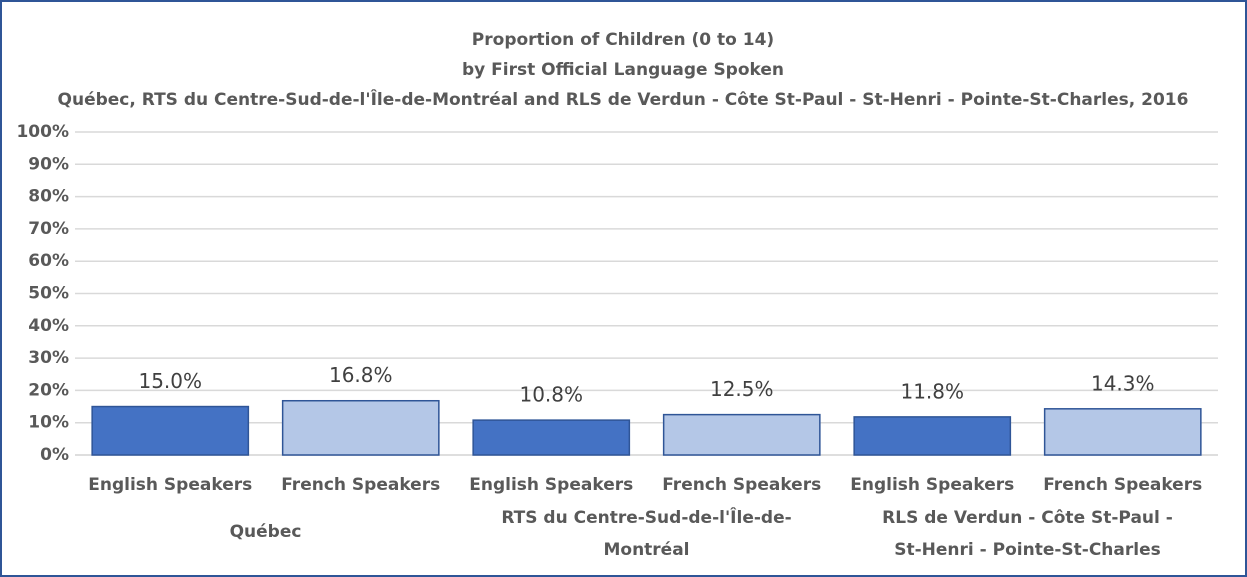  I want to click on group-label: RTS du Centre-Sud-de-l'Île-de-, so click(646, 517).